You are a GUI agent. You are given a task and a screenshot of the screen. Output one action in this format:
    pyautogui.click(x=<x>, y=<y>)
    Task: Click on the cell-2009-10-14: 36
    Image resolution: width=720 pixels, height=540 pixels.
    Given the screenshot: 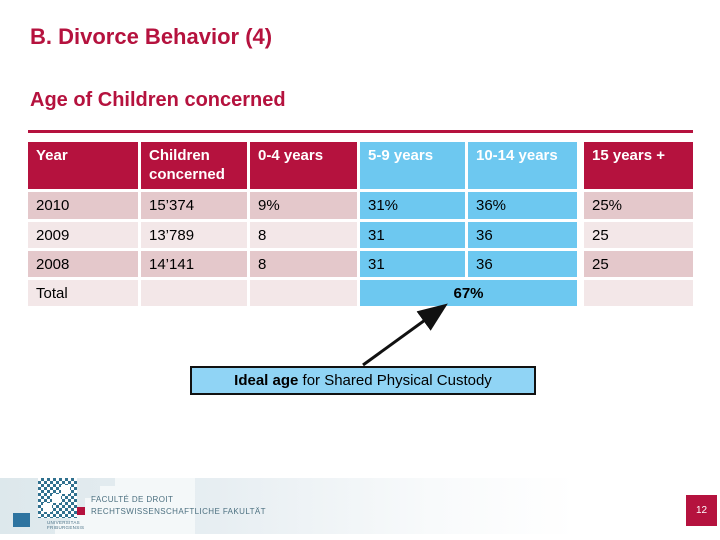 What is the action you would take?
    pyautogui.click(x=522, y=235)
    